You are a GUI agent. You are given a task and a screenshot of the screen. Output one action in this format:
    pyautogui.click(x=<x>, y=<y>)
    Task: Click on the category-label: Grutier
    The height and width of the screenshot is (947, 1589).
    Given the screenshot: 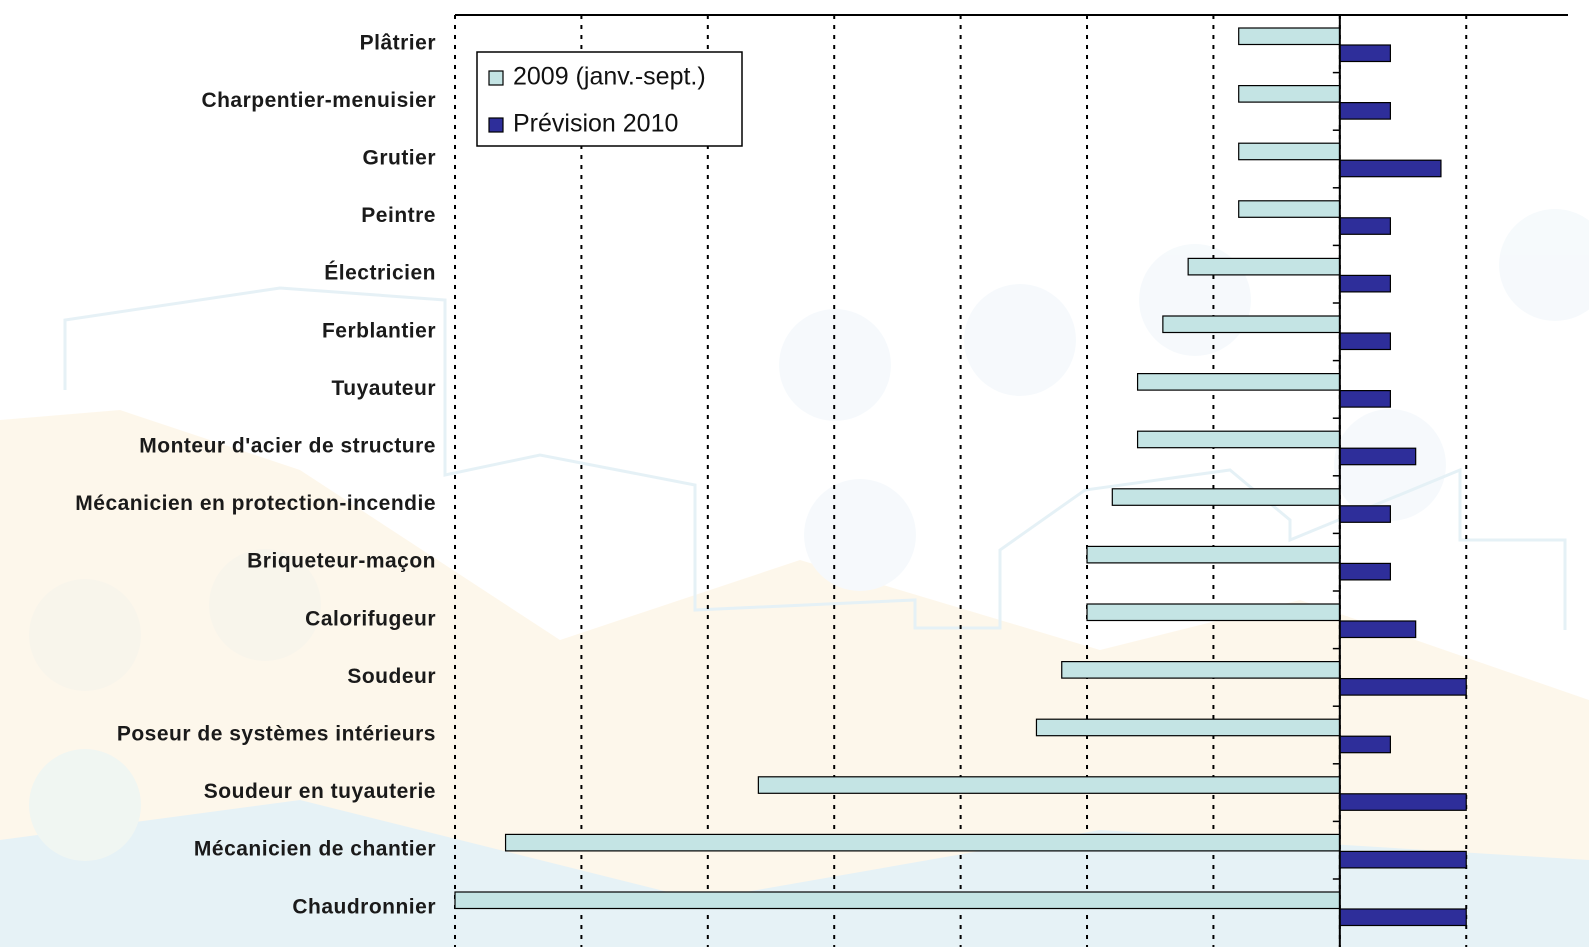 What is the action you would take?
    pyautogui.click(x=399, y=158)
    